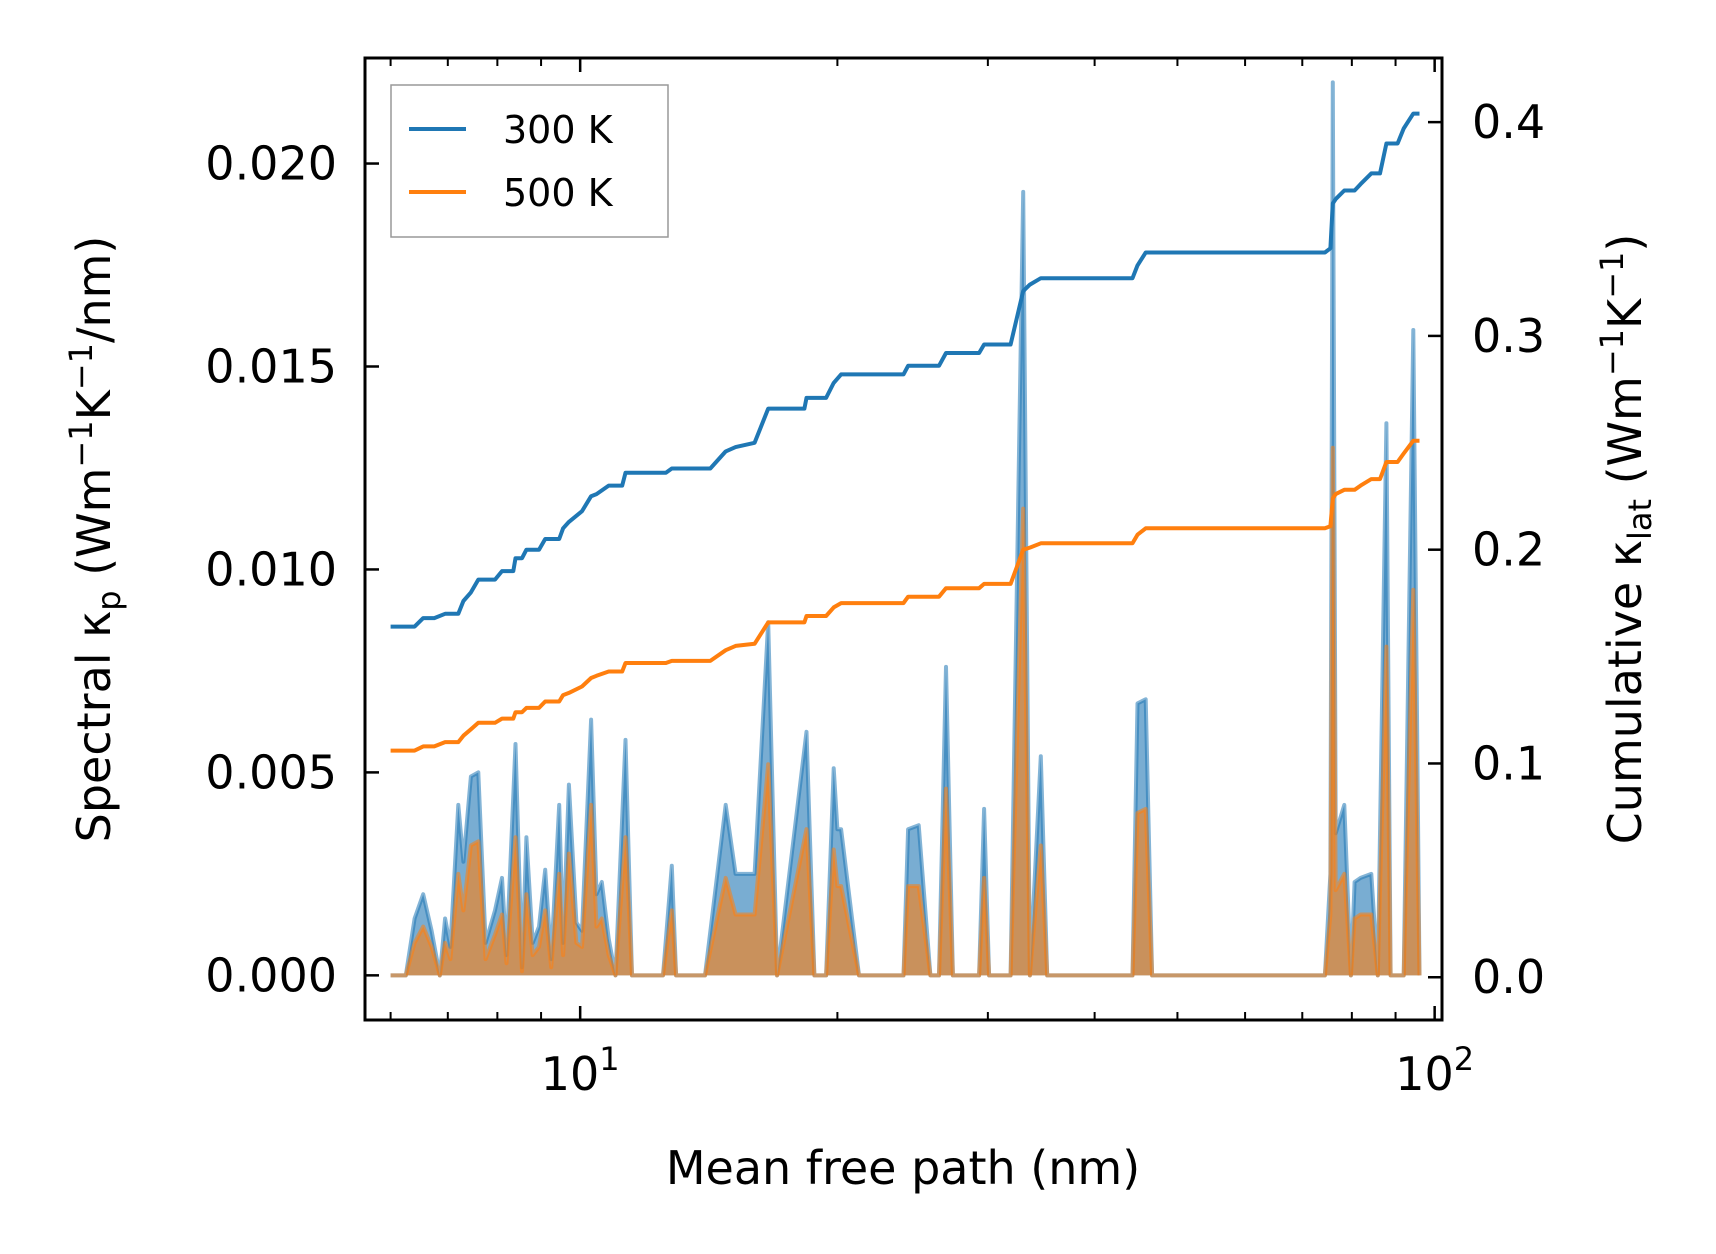  I want to click on y-right-label-prefix: Cumulative κ, so click(1625, 692).